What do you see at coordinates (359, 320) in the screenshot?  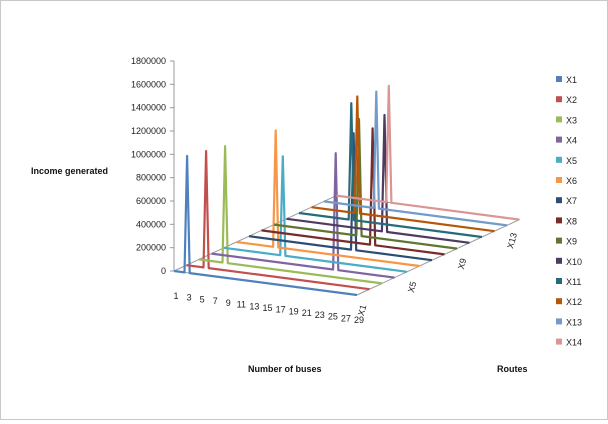 I see `x-tick-label: 29` at bounding box center [359, 320].